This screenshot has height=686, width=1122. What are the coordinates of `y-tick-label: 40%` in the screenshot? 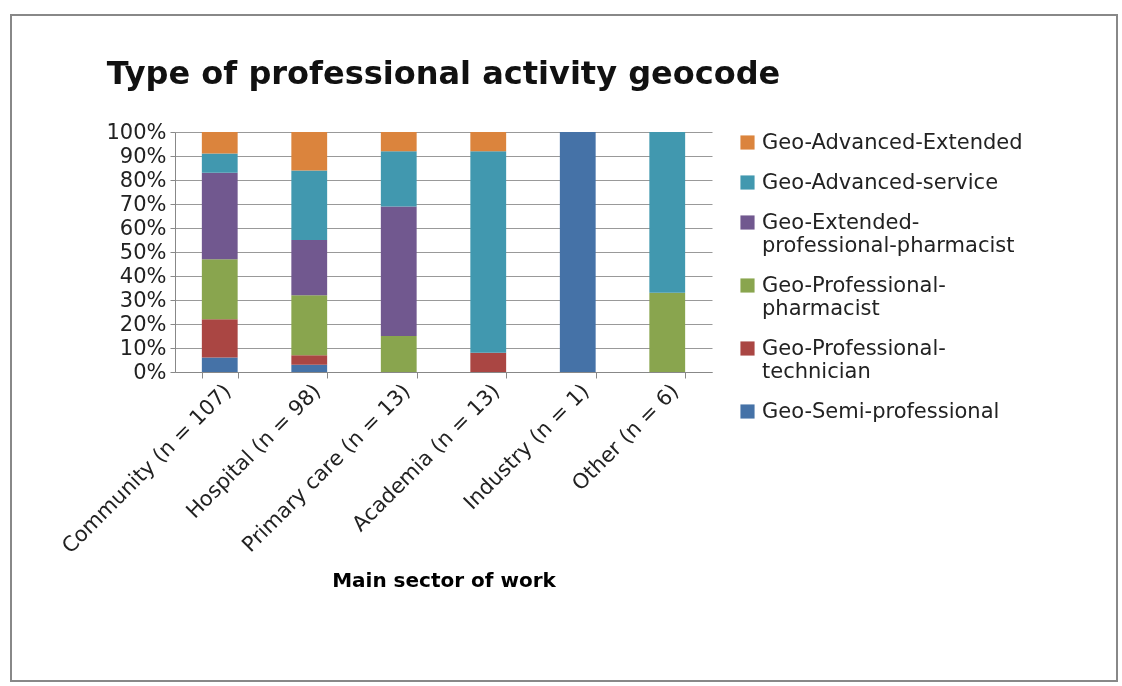 It's located at (143, 275).